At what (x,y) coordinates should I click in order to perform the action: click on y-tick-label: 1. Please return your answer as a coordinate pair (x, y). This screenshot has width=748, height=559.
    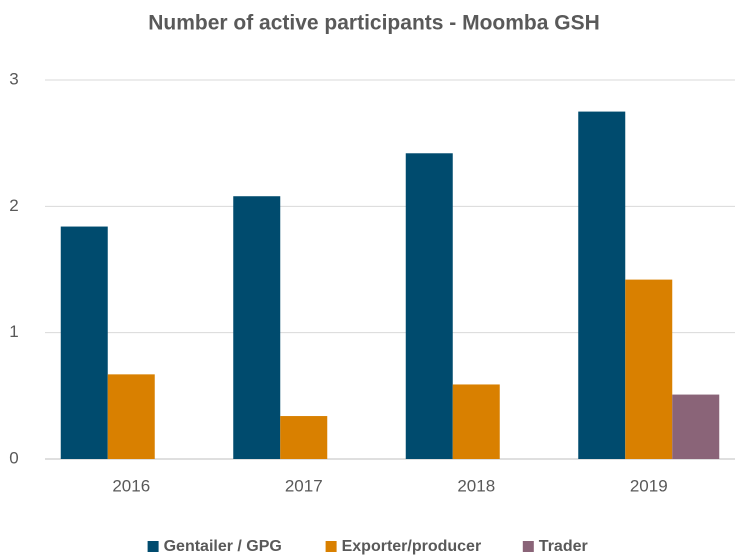
    Looking at the image, I should click on (13, 331).